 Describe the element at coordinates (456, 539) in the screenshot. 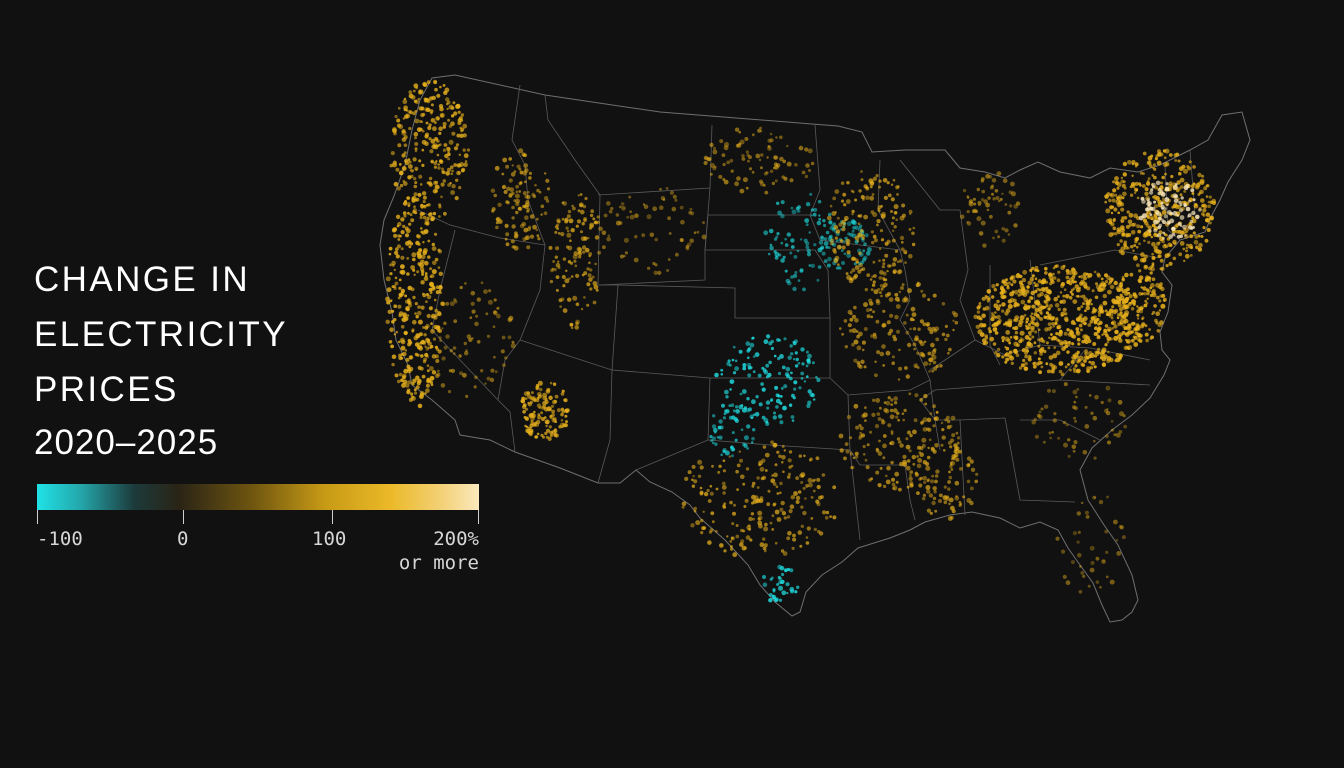

I see `legend-label-200: 200%` at that location.